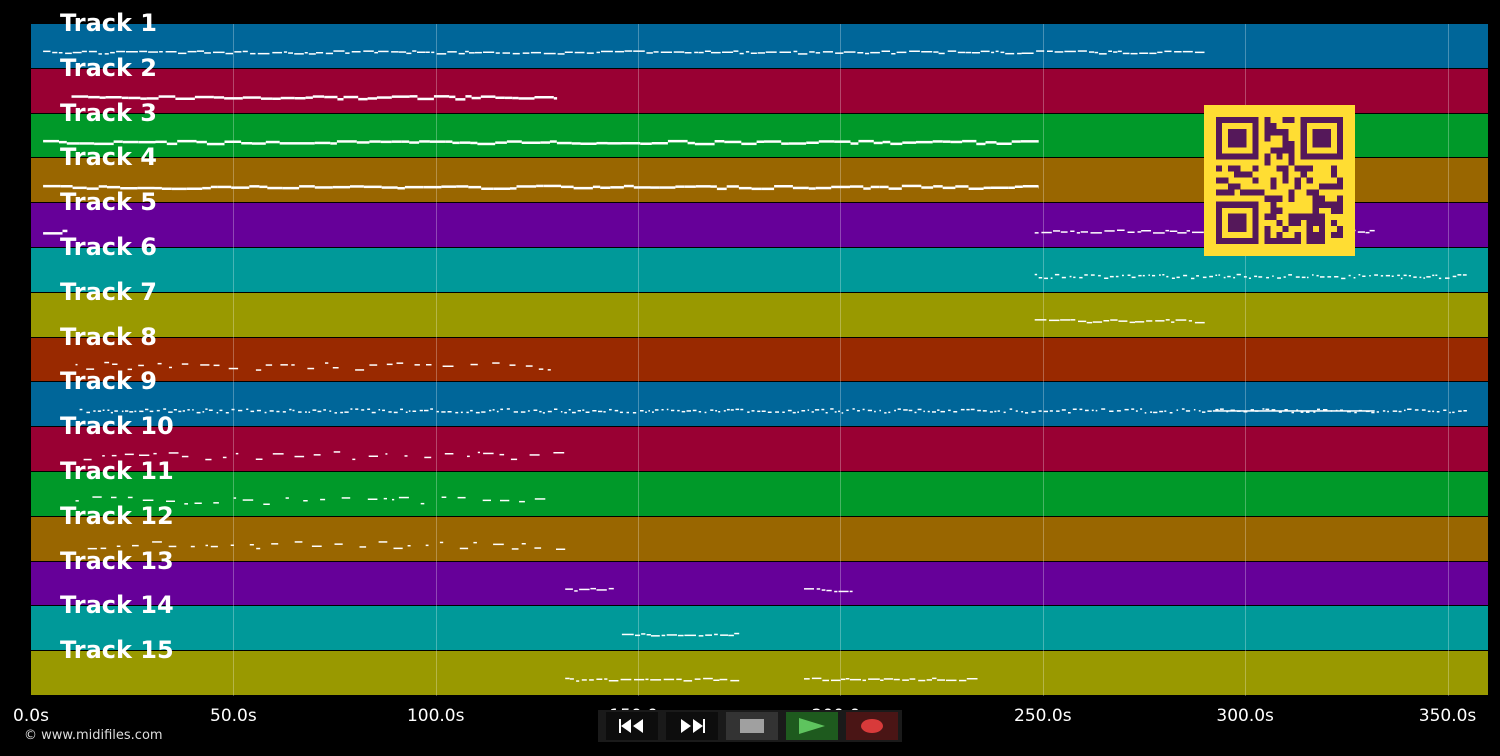  What do you see at coordinates (541, 142) in the screenshot?
I see `note-span` at bounding box center [541, 142].